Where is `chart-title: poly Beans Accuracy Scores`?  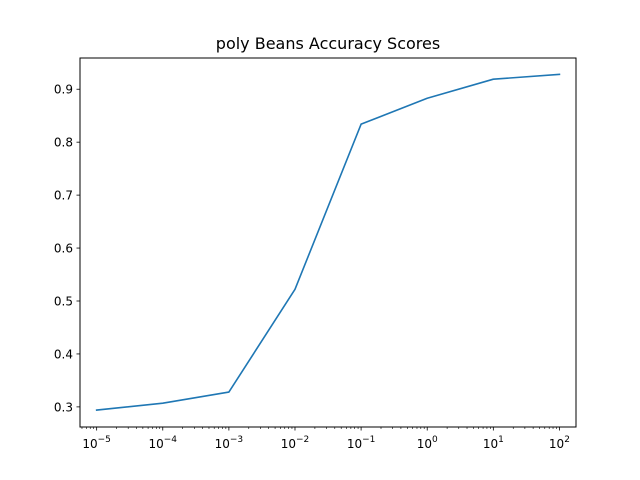 chart-title: poly Beans Accuracy Scores is located at coordinates (328, 43).